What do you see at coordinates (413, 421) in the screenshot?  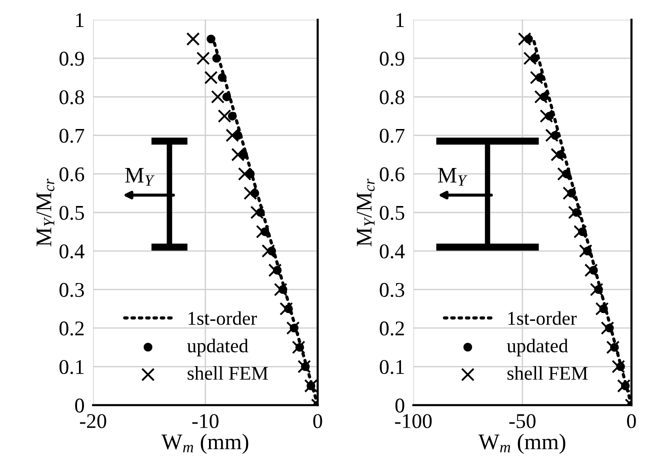 I see `x-tick-label: -100` at bounding box center [413, 421].